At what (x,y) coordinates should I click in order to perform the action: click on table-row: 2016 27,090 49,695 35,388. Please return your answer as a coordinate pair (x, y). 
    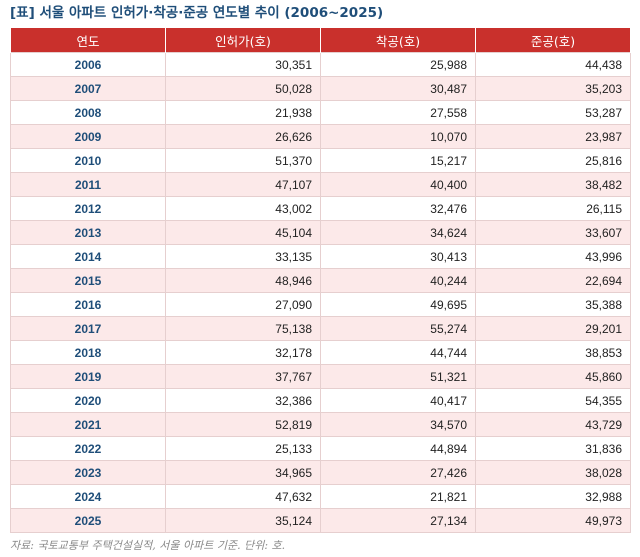
    Looking at the image, I should click on (320, 304).